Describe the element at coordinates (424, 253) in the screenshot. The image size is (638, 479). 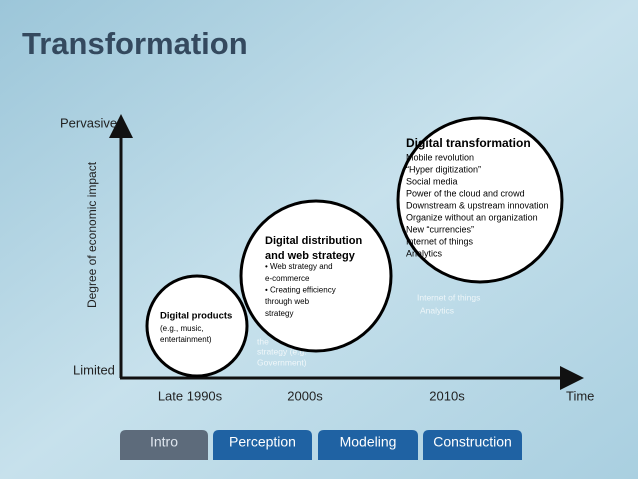
I see `stage-item: Analytics` at that location.